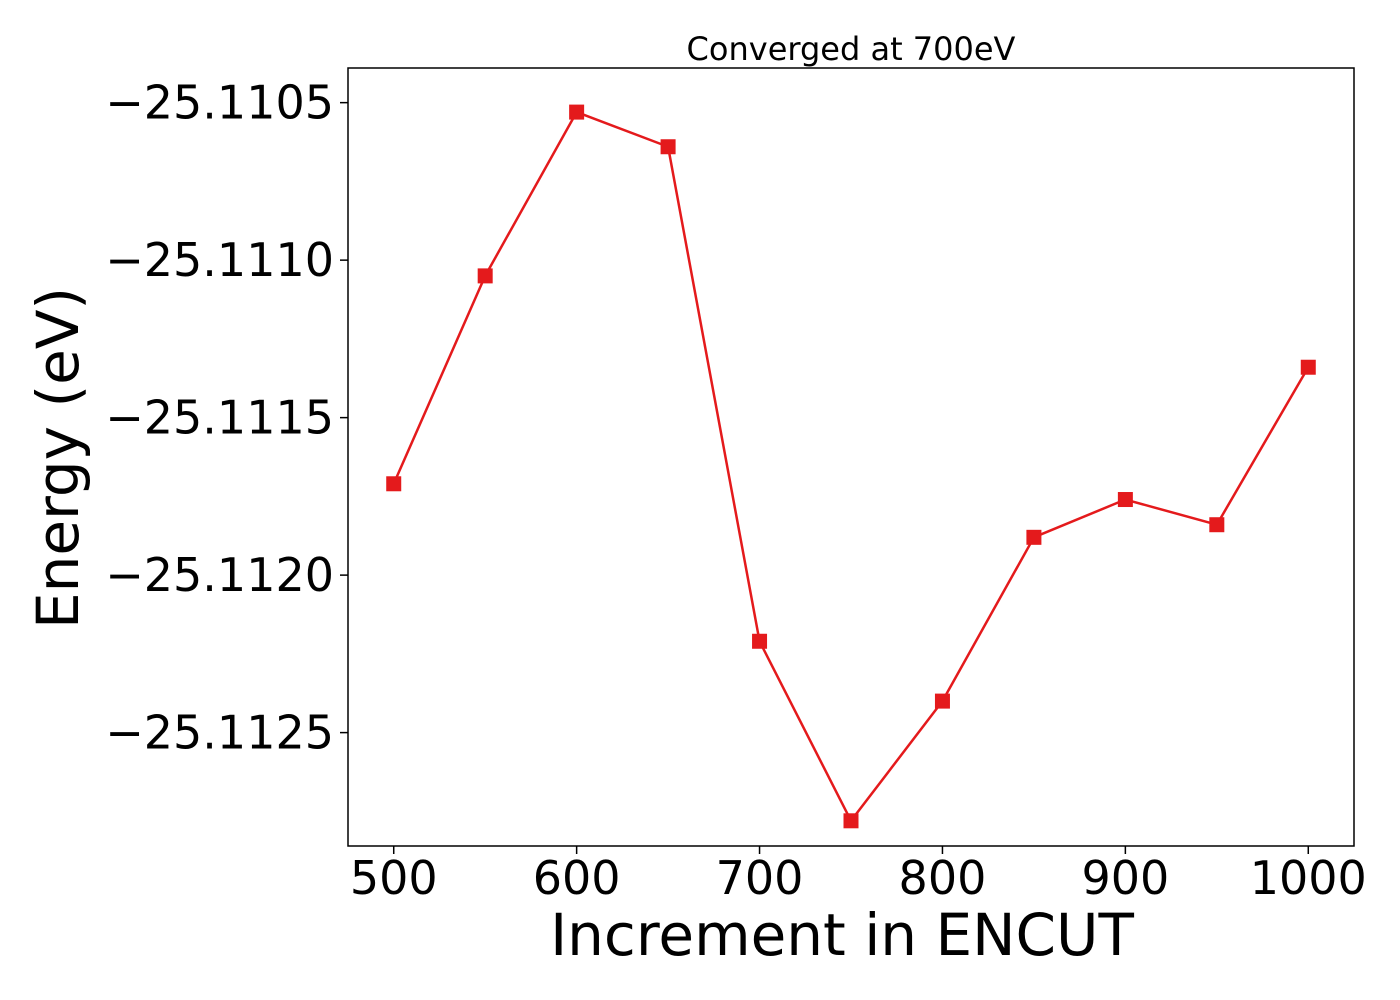 The width and height of the screenshot is (1400, 1000). Describe the element at coordinates (943, 878) in the screenshot. I see `x-tick-label: 800` at that location.